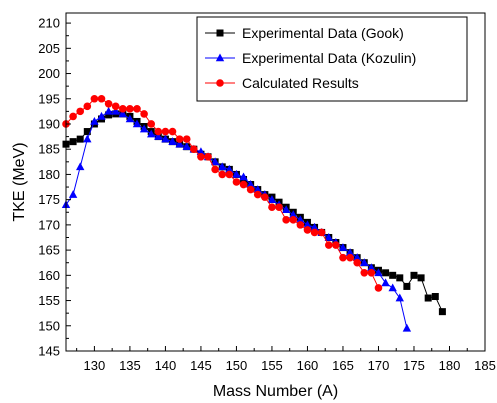 The image size is (497, 403). I want to click on y-tick-label: 155, so click(49, 300).